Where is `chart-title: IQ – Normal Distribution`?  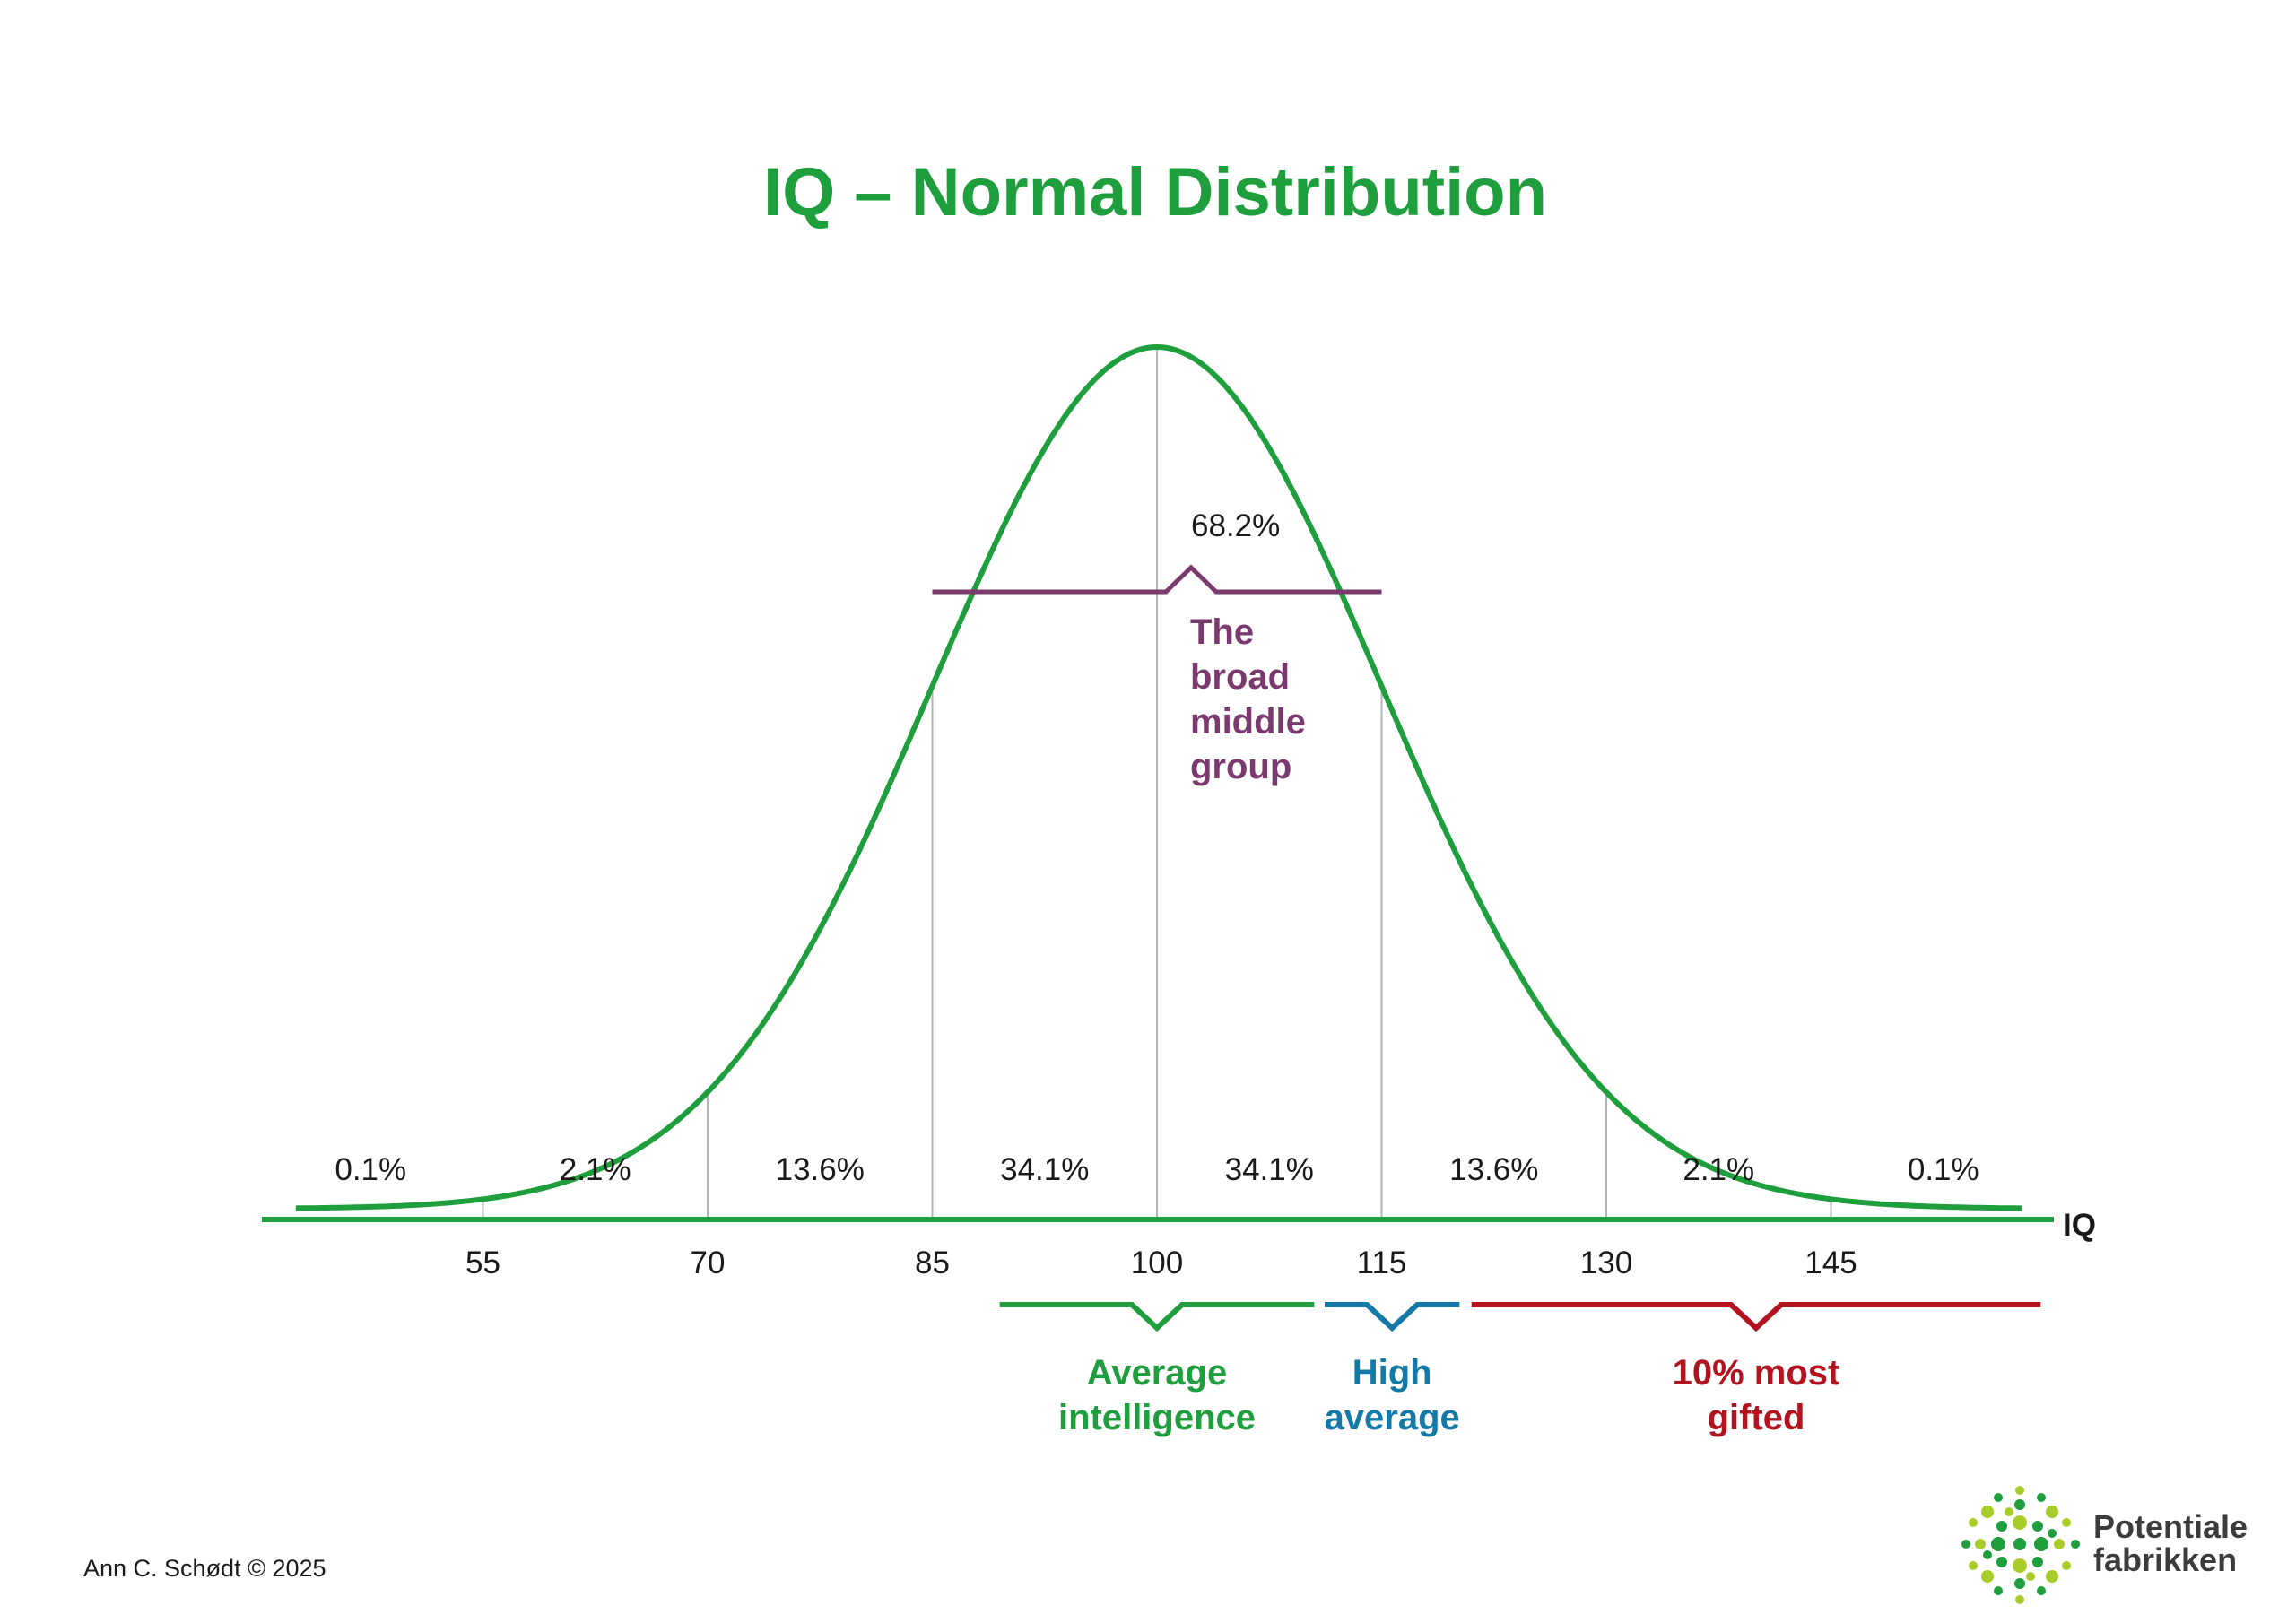
chart-title: IQ – Normal Distribution is located at coordinates (1155, 192).